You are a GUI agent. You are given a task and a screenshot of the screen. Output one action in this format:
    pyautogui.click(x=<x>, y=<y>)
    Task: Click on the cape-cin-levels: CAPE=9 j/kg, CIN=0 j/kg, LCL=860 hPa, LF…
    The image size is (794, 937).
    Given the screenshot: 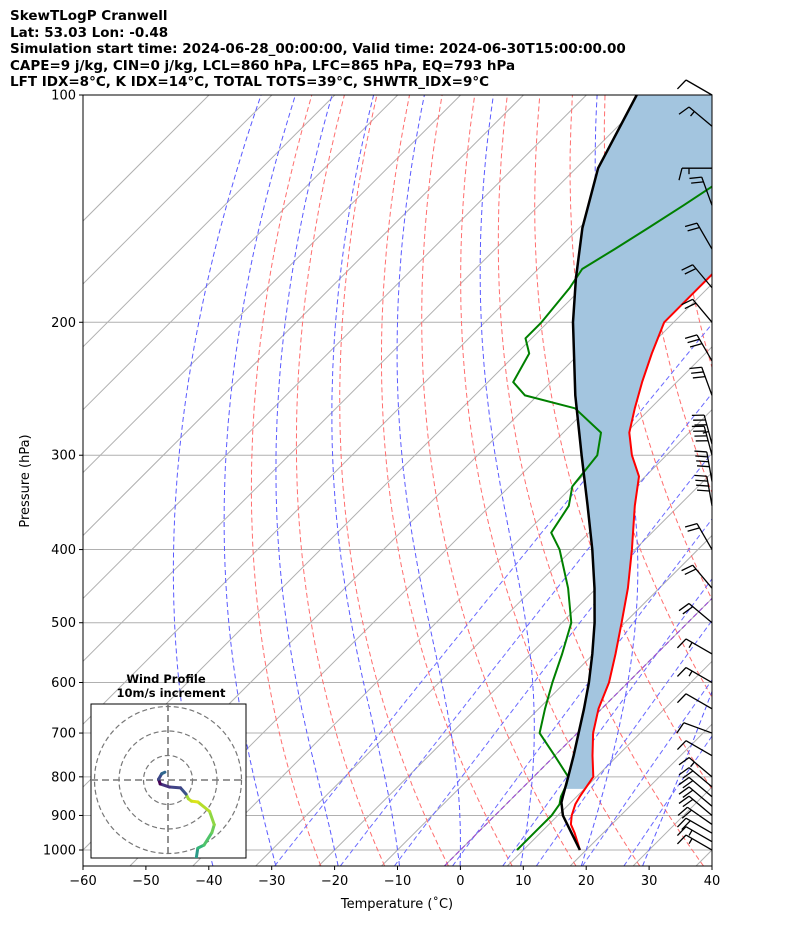 What is the action you would take?
    pyautogui.click(x=263, y=65)
    